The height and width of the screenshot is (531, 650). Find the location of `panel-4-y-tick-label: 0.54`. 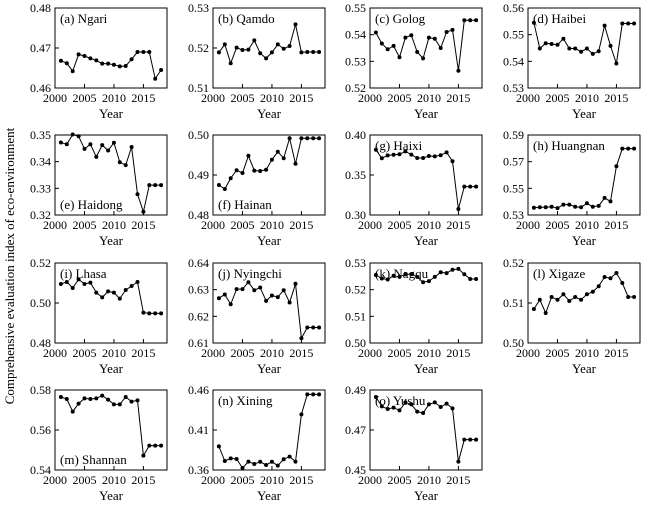

panel-4-y-tick-label: 0.54 is located at coordinates (513, 61).